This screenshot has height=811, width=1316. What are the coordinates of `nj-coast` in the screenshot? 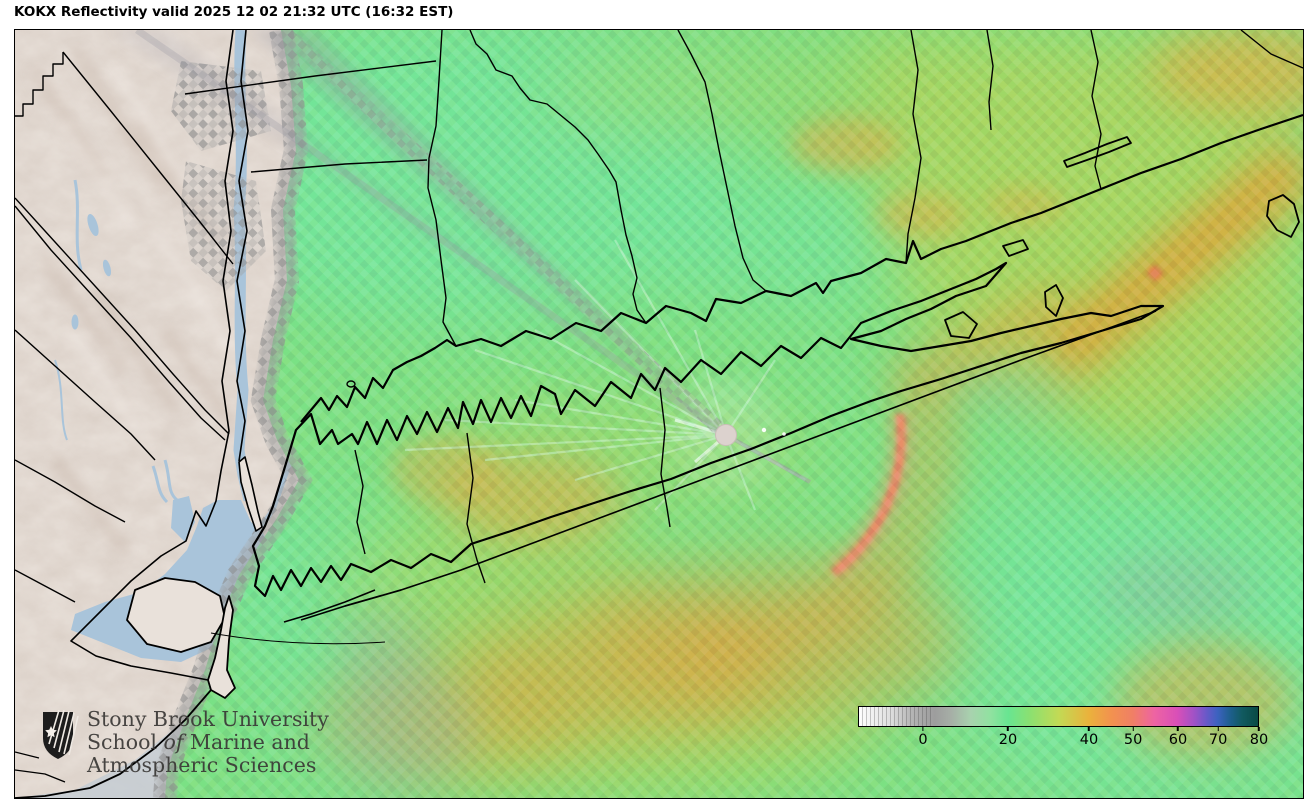 It's located at (113, 743).